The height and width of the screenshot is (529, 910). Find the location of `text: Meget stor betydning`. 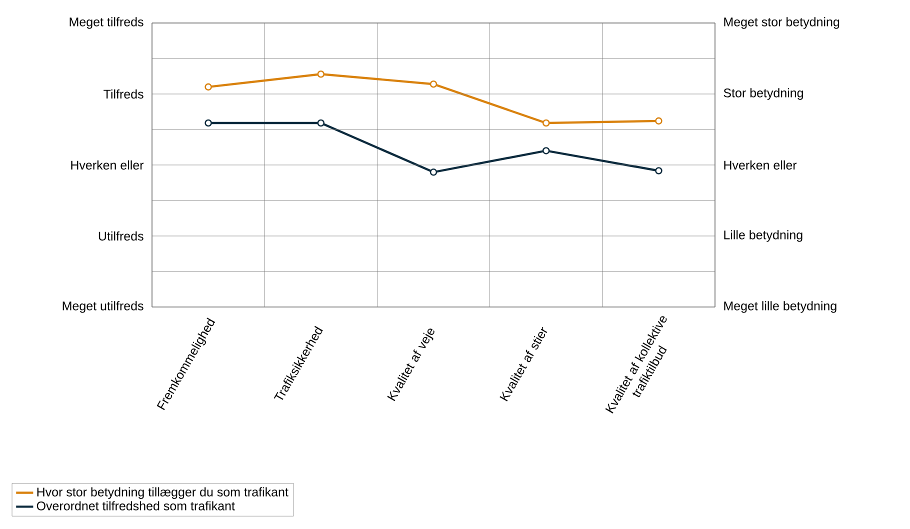

text: Meget stor betydning is located at coordinates (782, 23).